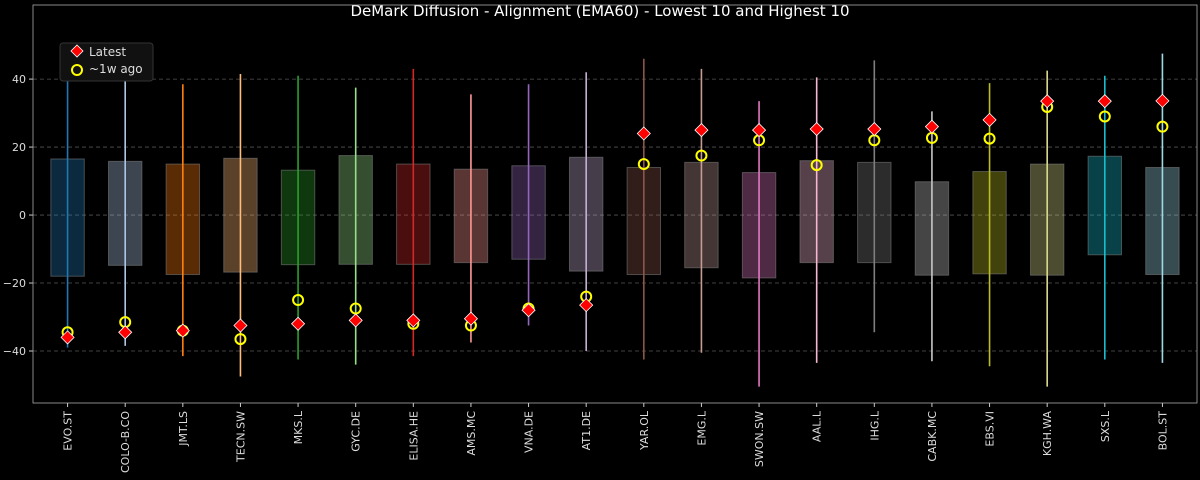 The width and height of the screenshot is (1200, 480). Describe the element at coordinates (183, 429) in the screenshot. I see `x-tick-label: JMT.LS` at that location.